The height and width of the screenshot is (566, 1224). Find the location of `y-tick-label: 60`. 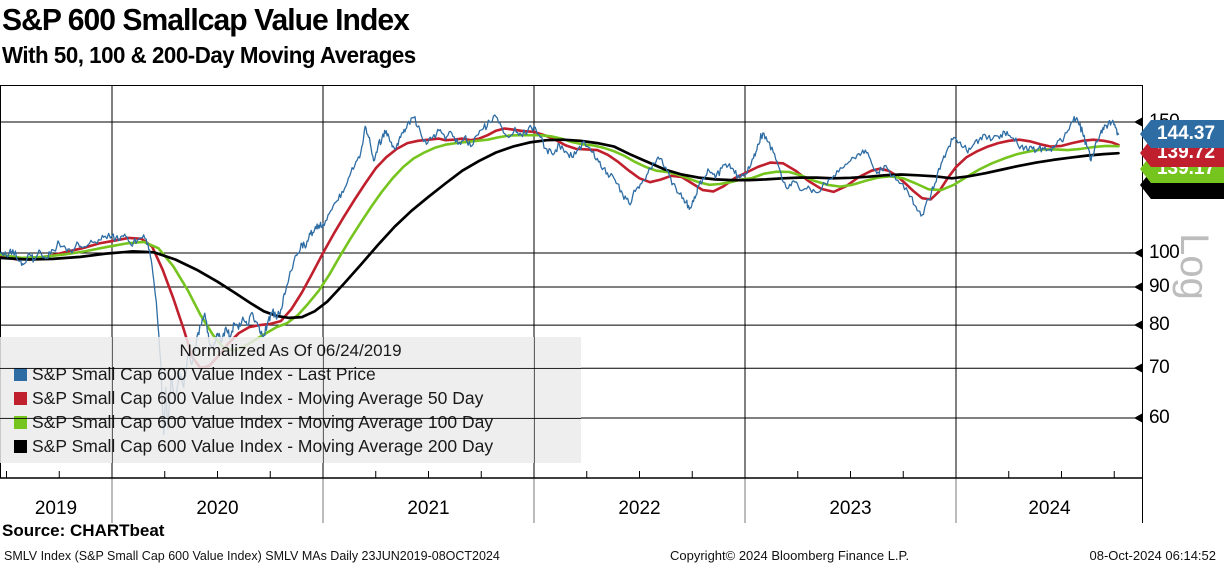

y-tick-label: 60 is located at coordinates (1159, 418).